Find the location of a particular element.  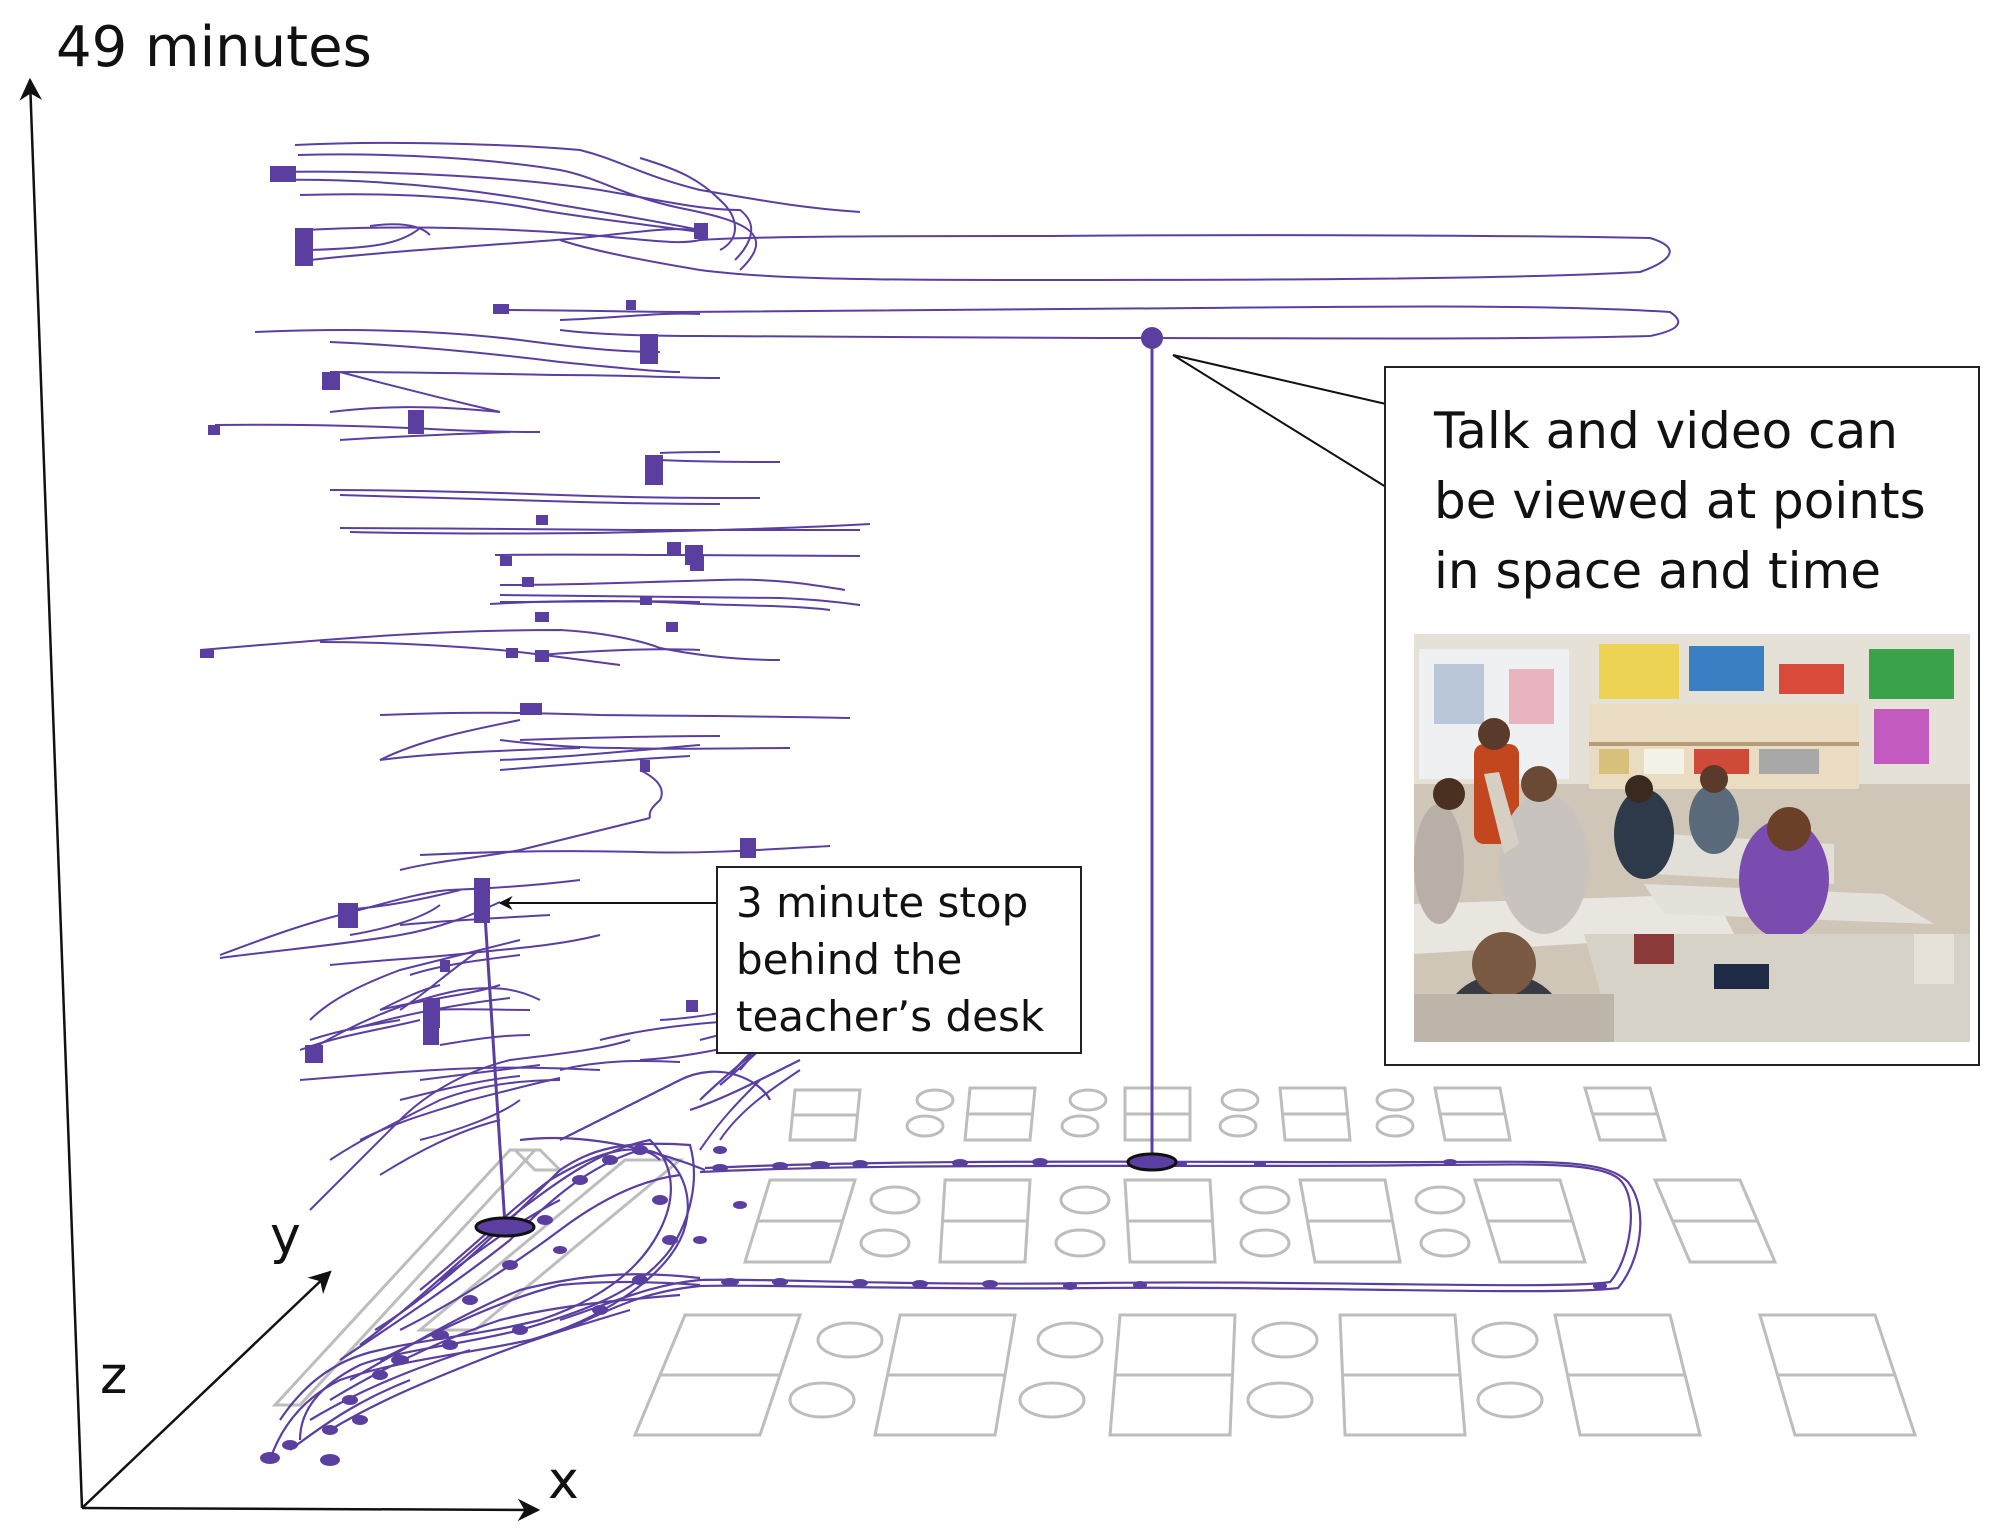

stop-ground-marker is located at coordinates (505, 1227).